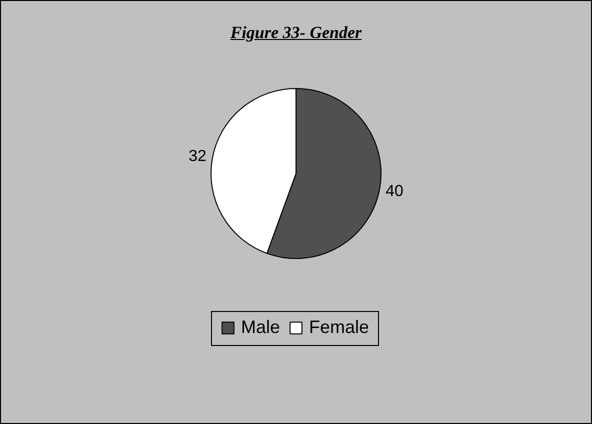 Image resolution: width=592 pixels, height=424 pixels. I want to click on data-label: 40, so click(395, 191).